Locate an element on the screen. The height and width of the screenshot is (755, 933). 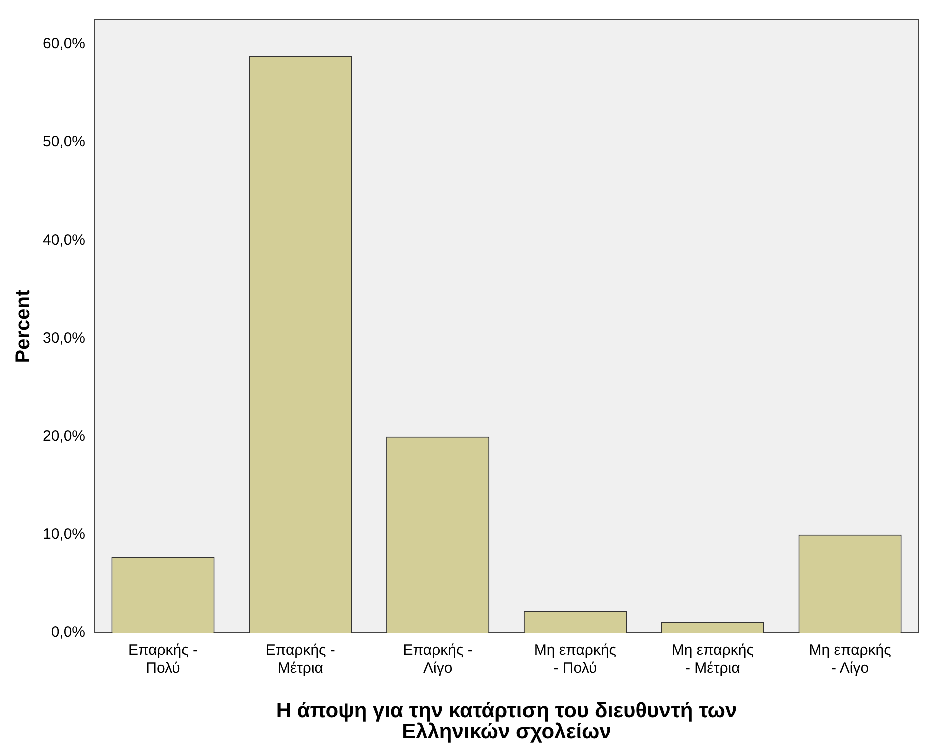
y-tick-label: 50,0% is located at coordinates (64, 142).